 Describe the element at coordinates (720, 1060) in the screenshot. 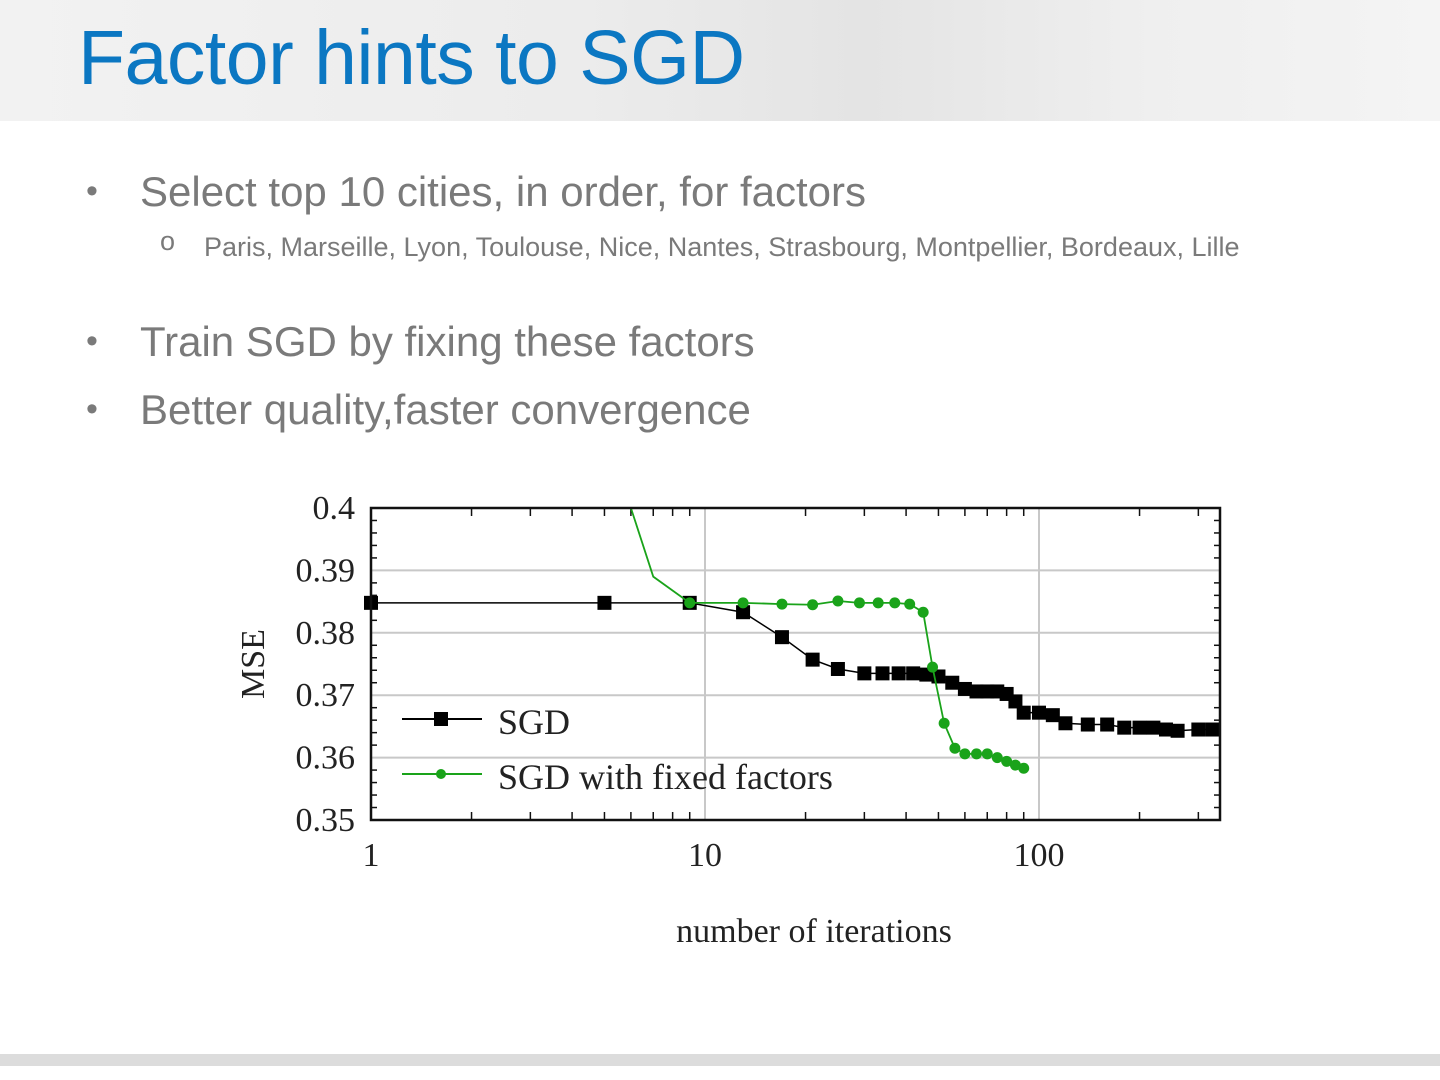

I see `slide-footer-bar` at that location.